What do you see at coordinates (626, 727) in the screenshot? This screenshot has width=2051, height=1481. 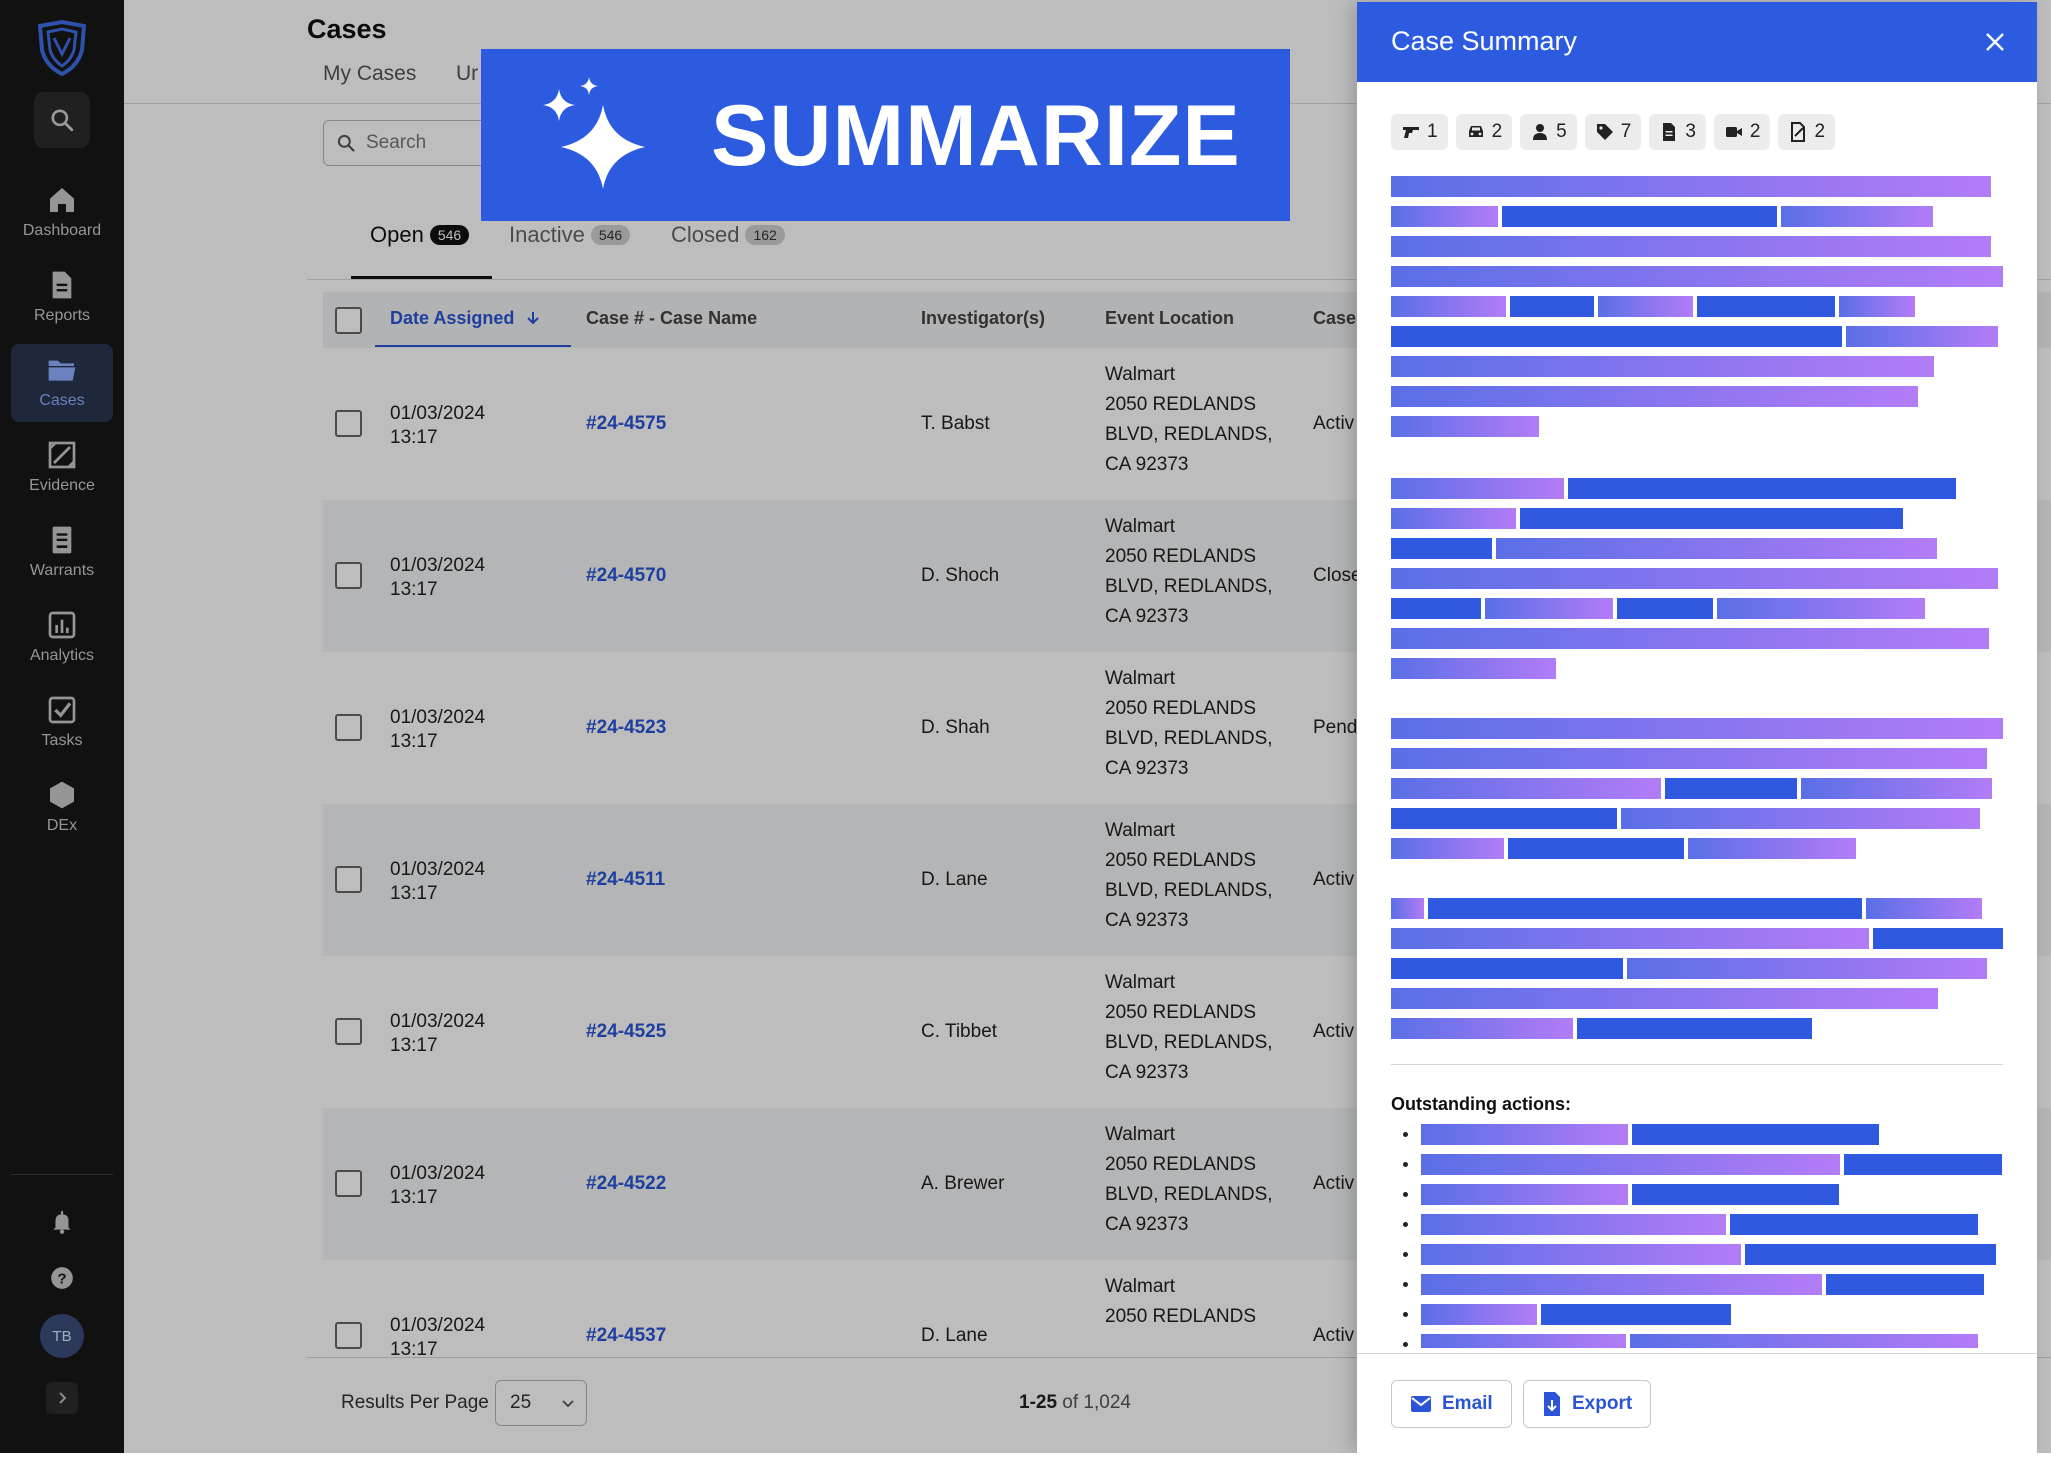 I see `case-link: #24-4523` at bounding box center [626, 727].